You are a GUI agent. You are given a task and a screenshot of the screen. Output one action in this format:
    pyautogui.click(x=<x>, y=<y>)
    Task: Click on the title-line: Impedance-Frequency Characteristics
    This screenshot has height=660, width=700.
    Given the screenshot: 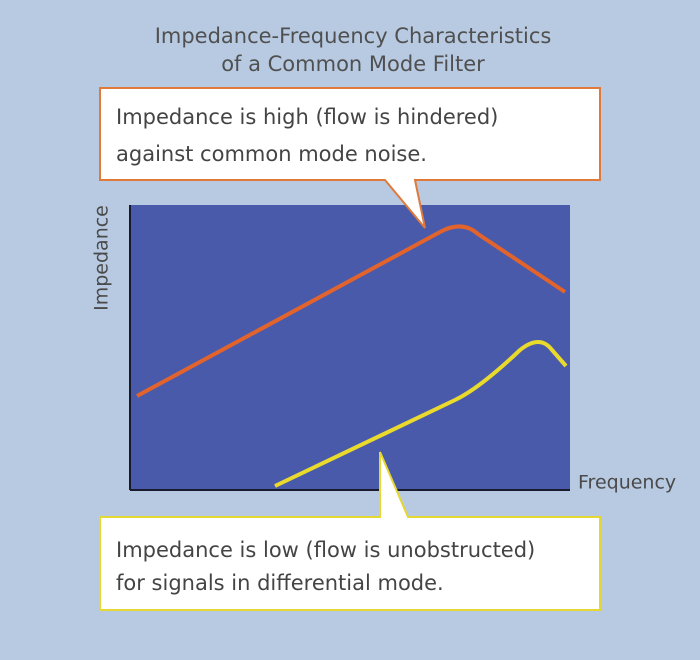 What is the action you would take?
    pyautogui.click(x=353, y=36)
    